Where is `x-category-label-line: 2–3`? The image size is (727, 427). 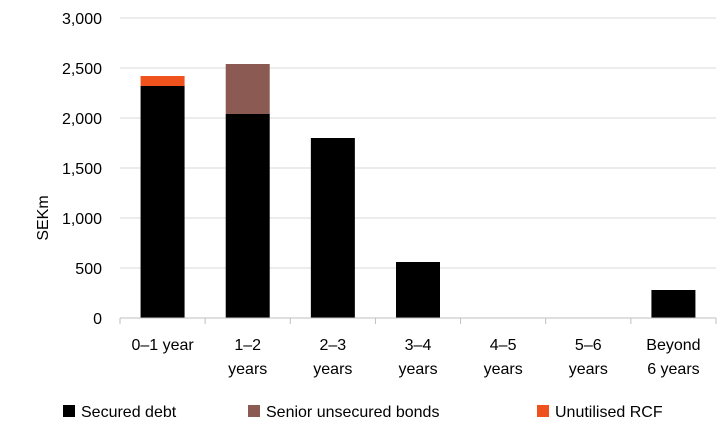 x-category-label-line: 2–3 is located at coordinates (333, 345).